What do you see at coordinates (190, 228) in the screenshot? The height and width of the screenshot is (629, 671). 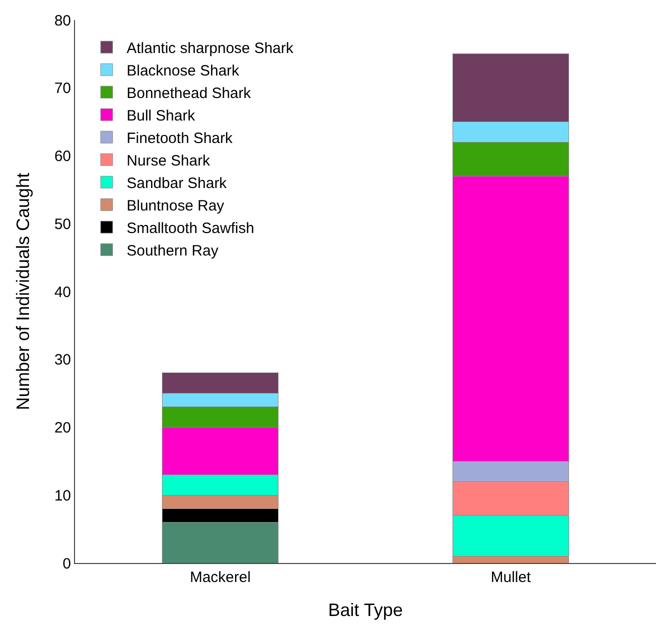 I see `legend-label: Smalltooth Sawfish` at bounding box center [190, 228].